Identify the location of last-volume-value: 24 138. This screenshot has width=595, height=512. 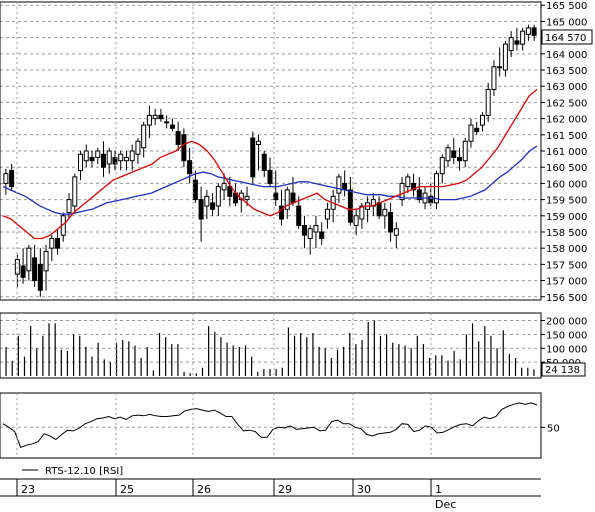
(562, 370).